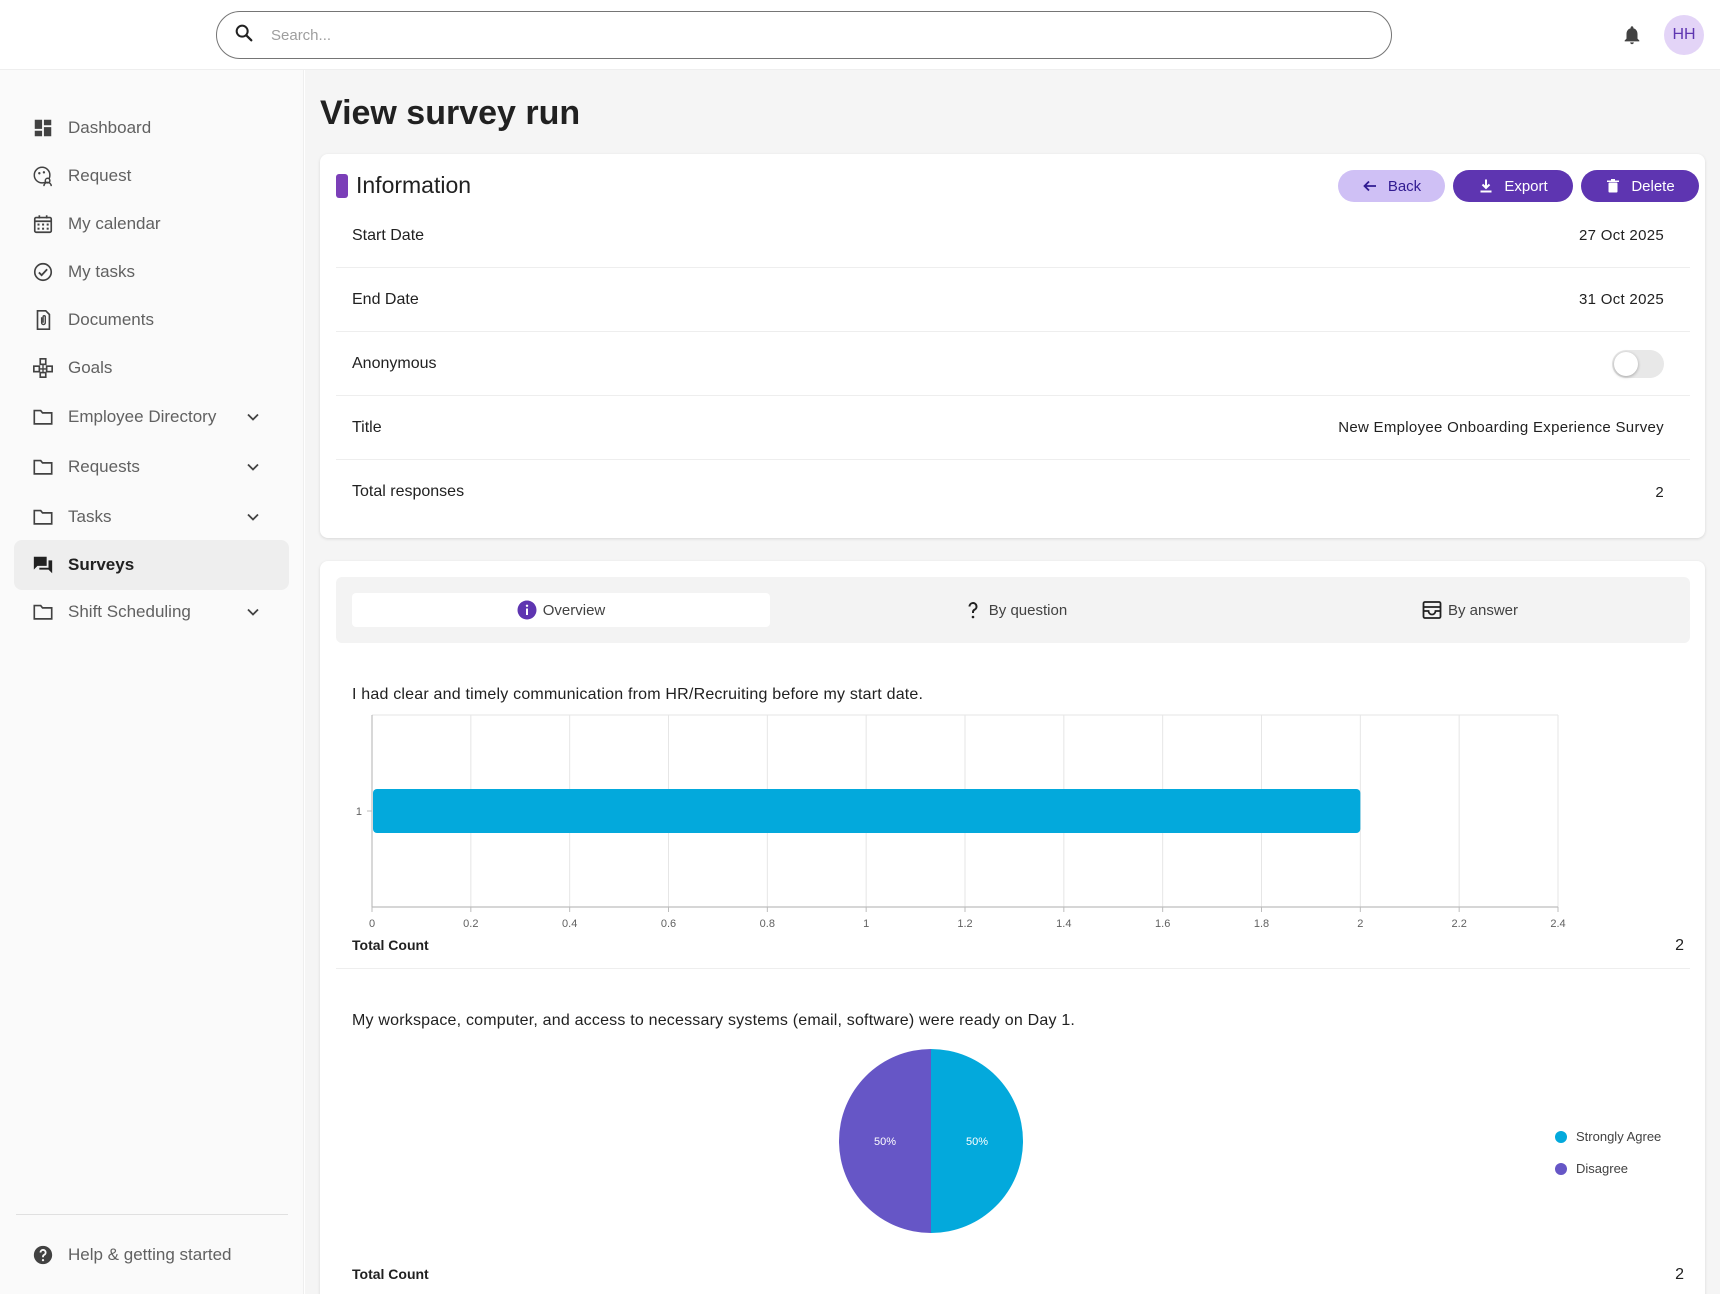  Describe the element at coordinates (43, 565) in the screenshot. I see `chat-icon` at that location.